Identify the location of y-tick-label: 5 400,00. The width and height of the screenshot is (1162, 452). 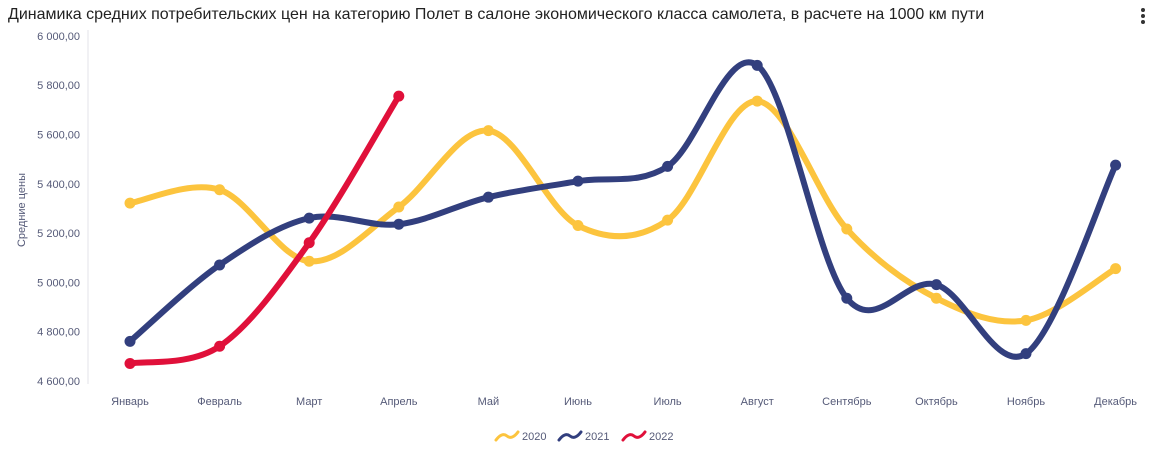
(58, 185).